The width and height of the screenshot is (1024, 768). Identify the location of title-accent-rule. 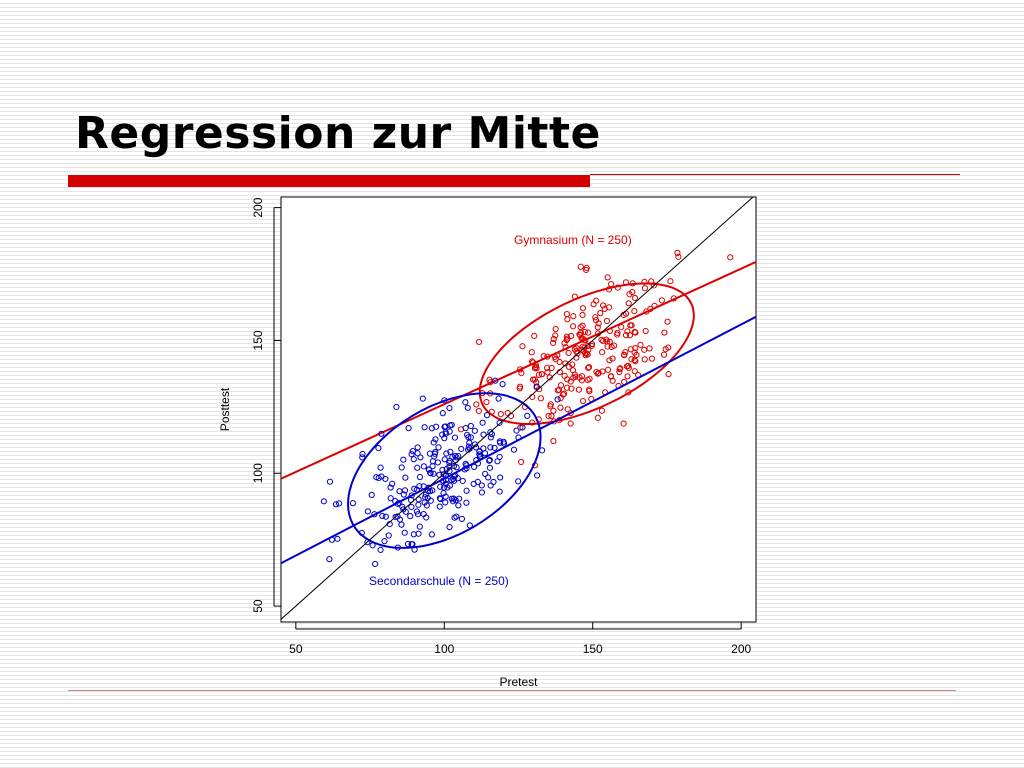
(775, 174).